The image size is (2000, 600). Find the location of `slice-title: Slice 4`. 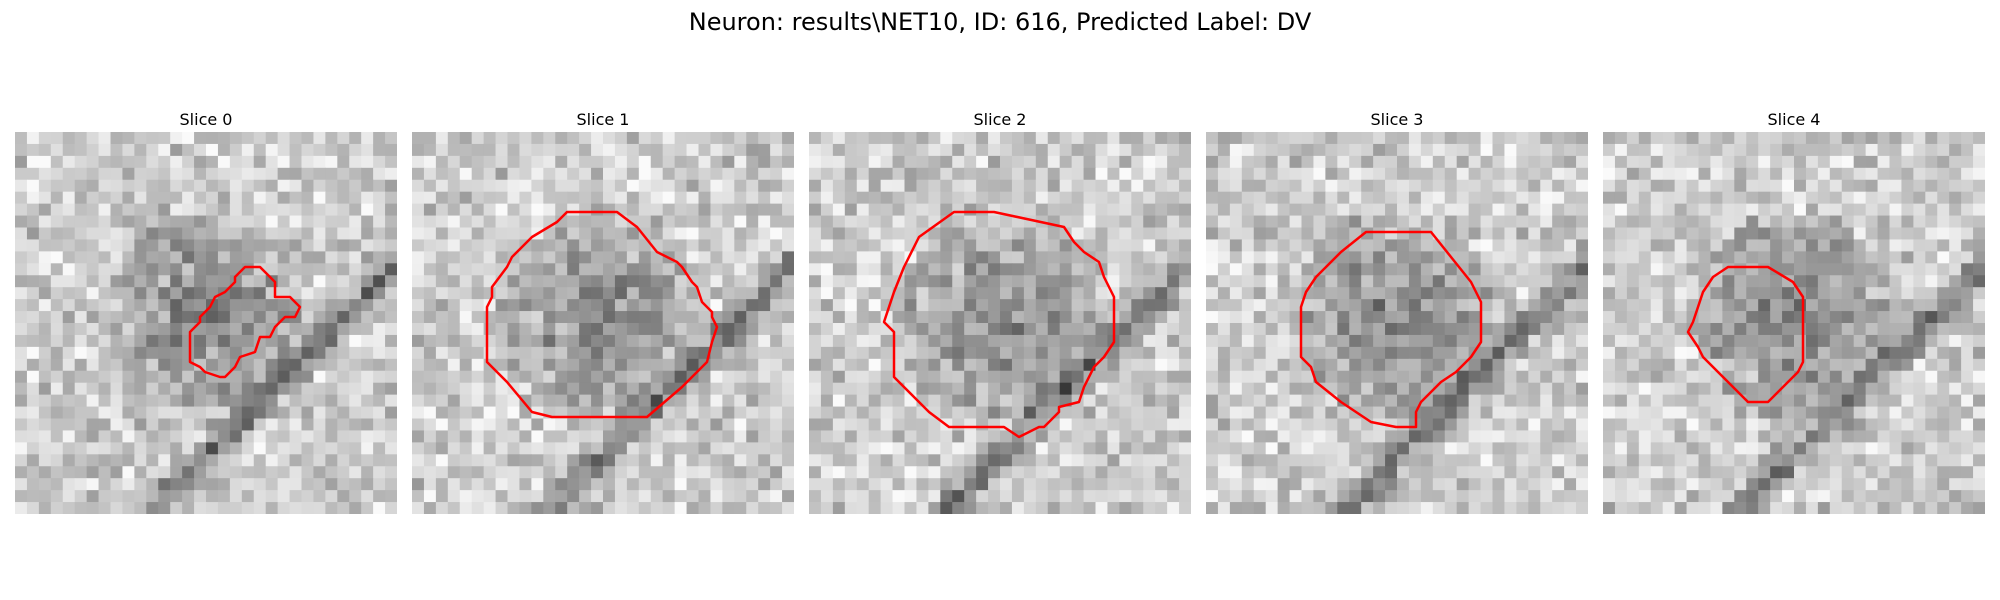

slice-title: Slice 4 is located at coordinates (1794, 119).